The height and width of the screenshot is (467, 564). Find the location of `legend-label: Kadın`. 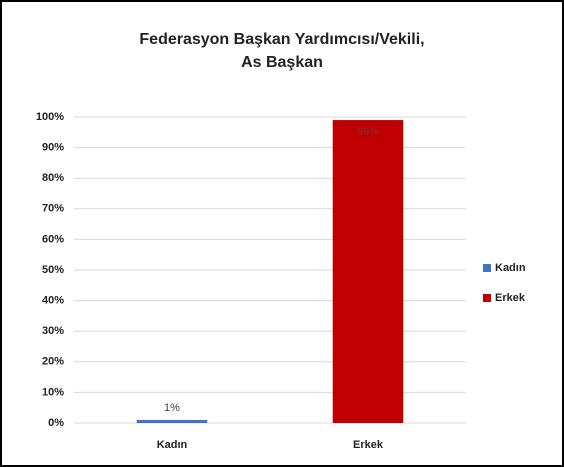

legend-label: Kadın is located at coordinates (510, 268).